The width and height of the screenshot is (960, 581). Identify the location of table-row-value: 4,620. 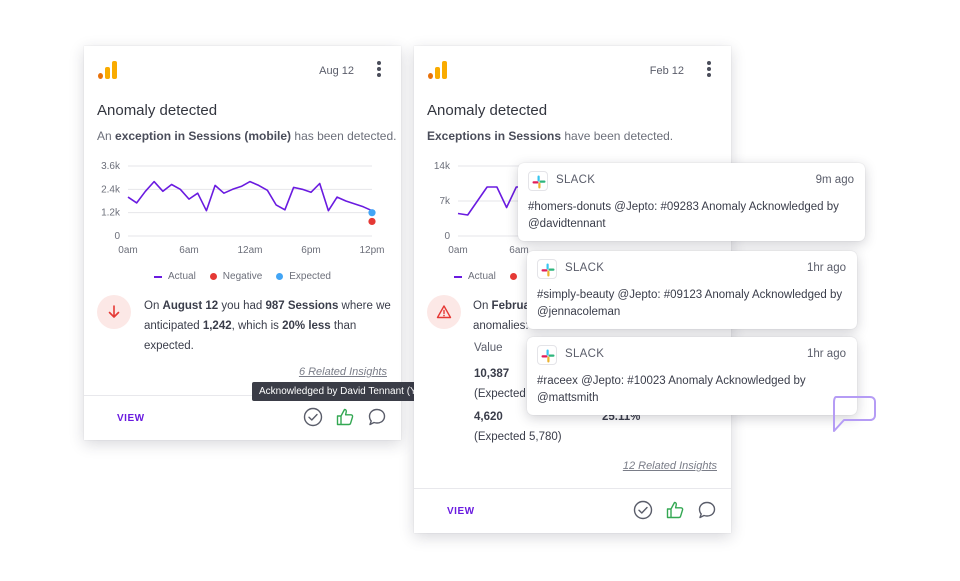
(488, 417).